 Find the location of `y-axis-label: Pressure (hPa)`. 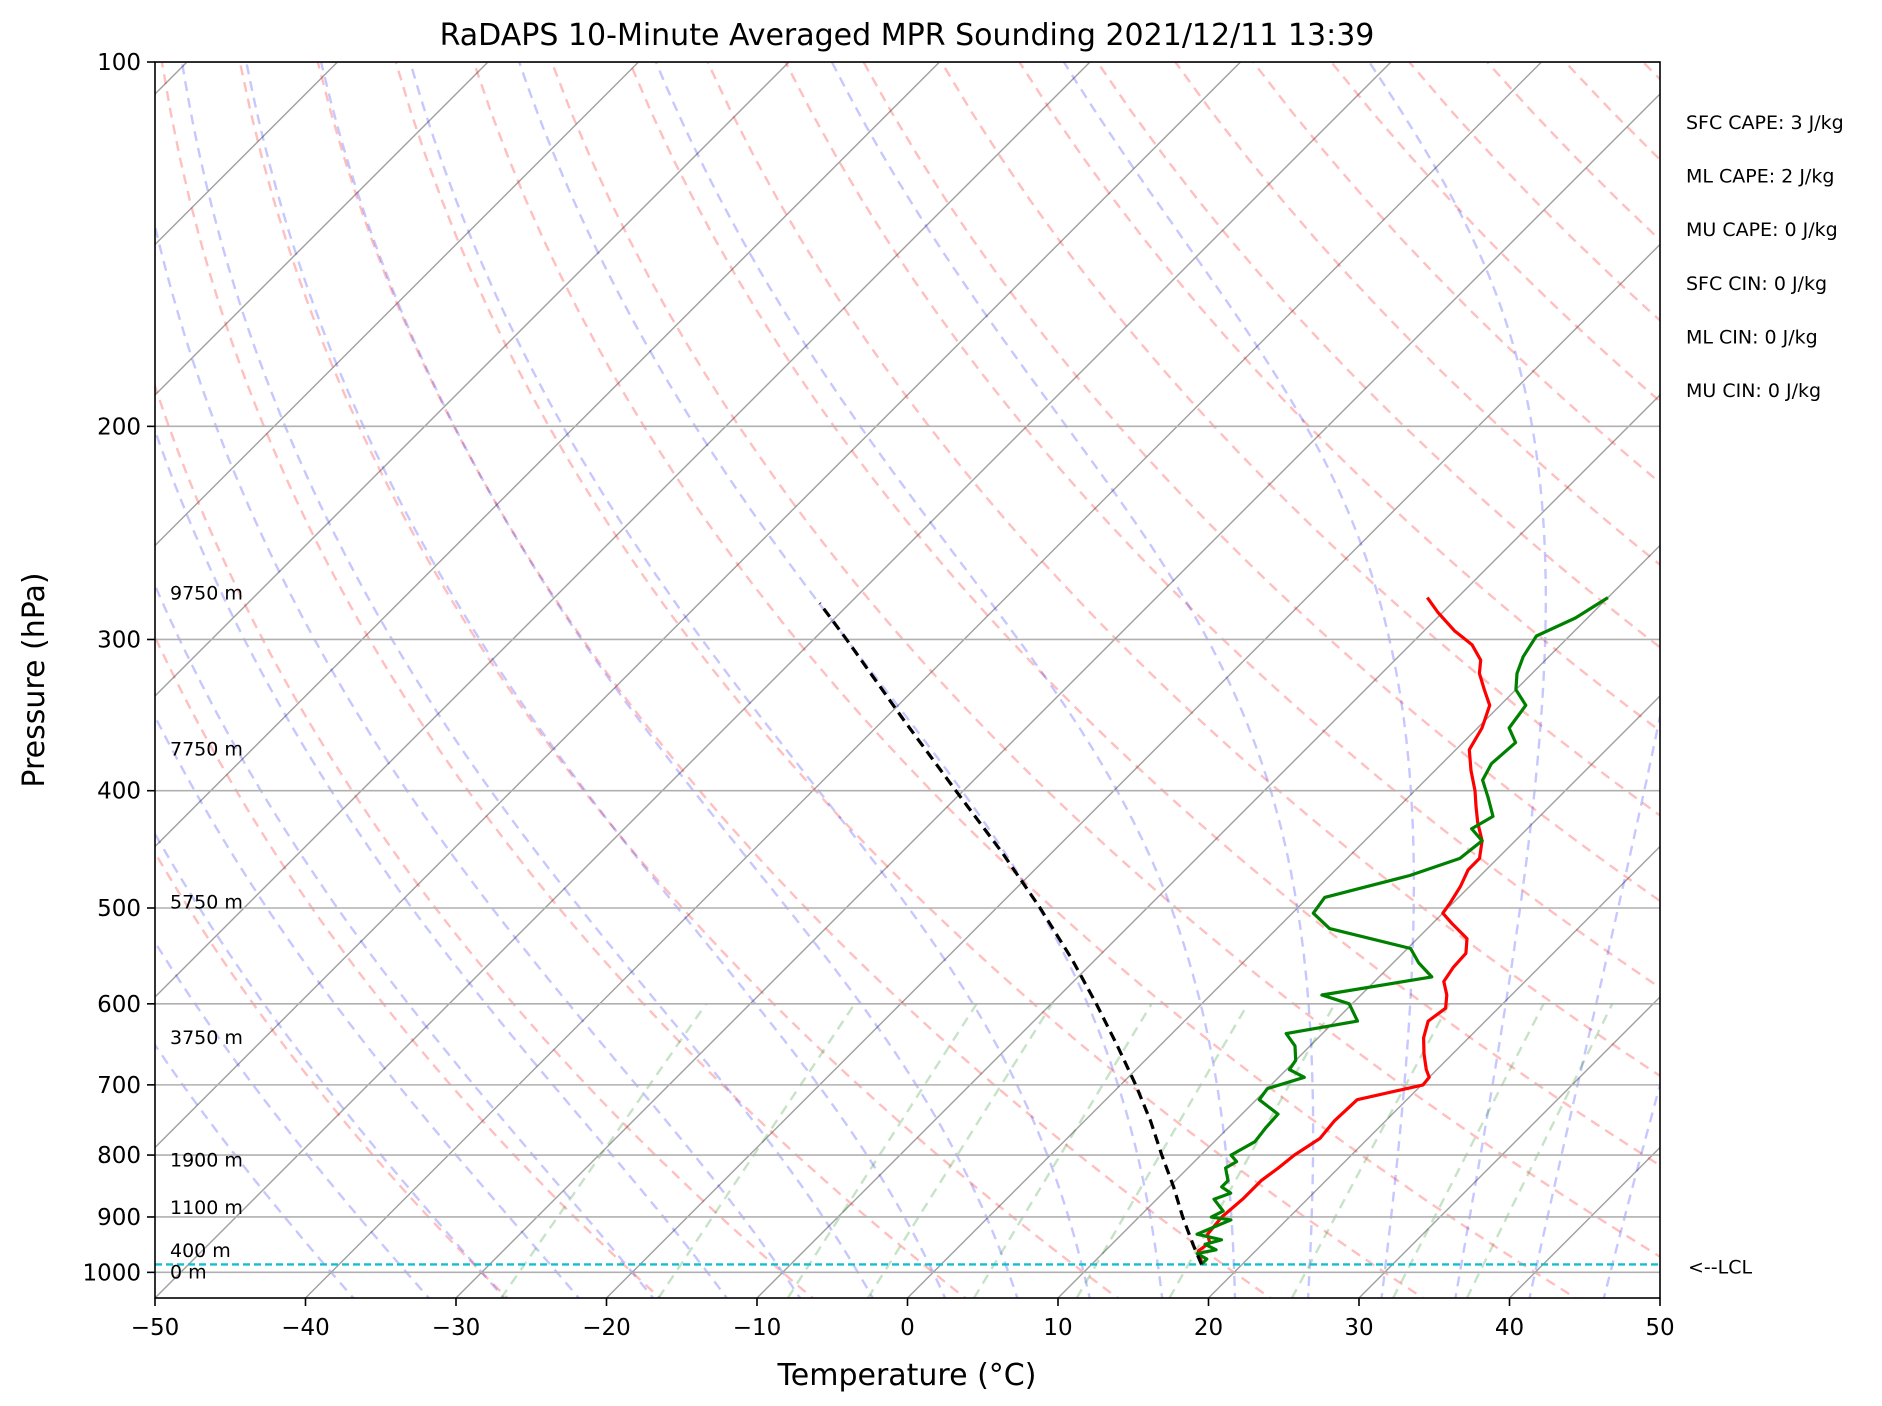

y-axis-label: Pressure (hPa) is located at coordinates (34, 679).